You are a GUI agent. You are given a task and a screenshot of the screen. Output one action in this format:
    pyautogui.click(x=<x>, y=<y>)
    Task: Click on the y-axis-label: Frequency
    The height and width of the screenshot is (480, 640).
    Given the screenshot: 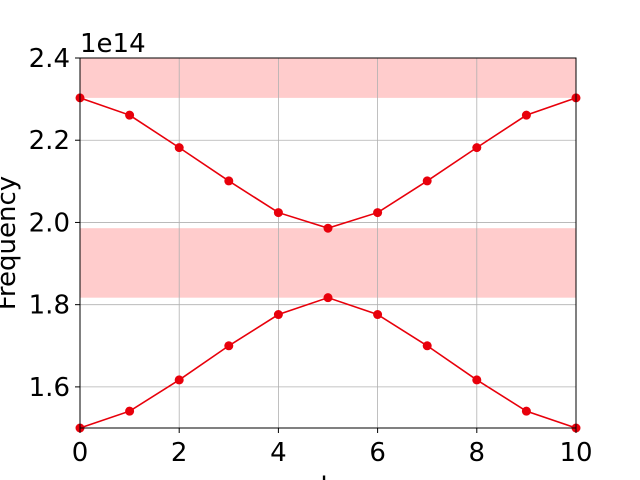 What is the action you would take?
    pyautogui.click(x=11, y=243)
    